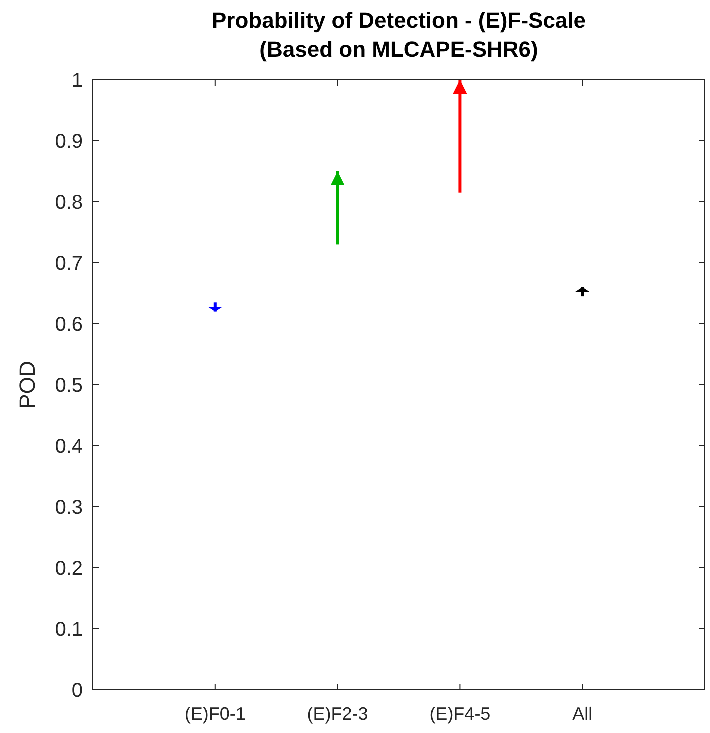 This screenshot has width=710, height=733. Describe the element at coordinates (69, 142) in the screenshot. I see `y-tick-label: 0.9` at that location.